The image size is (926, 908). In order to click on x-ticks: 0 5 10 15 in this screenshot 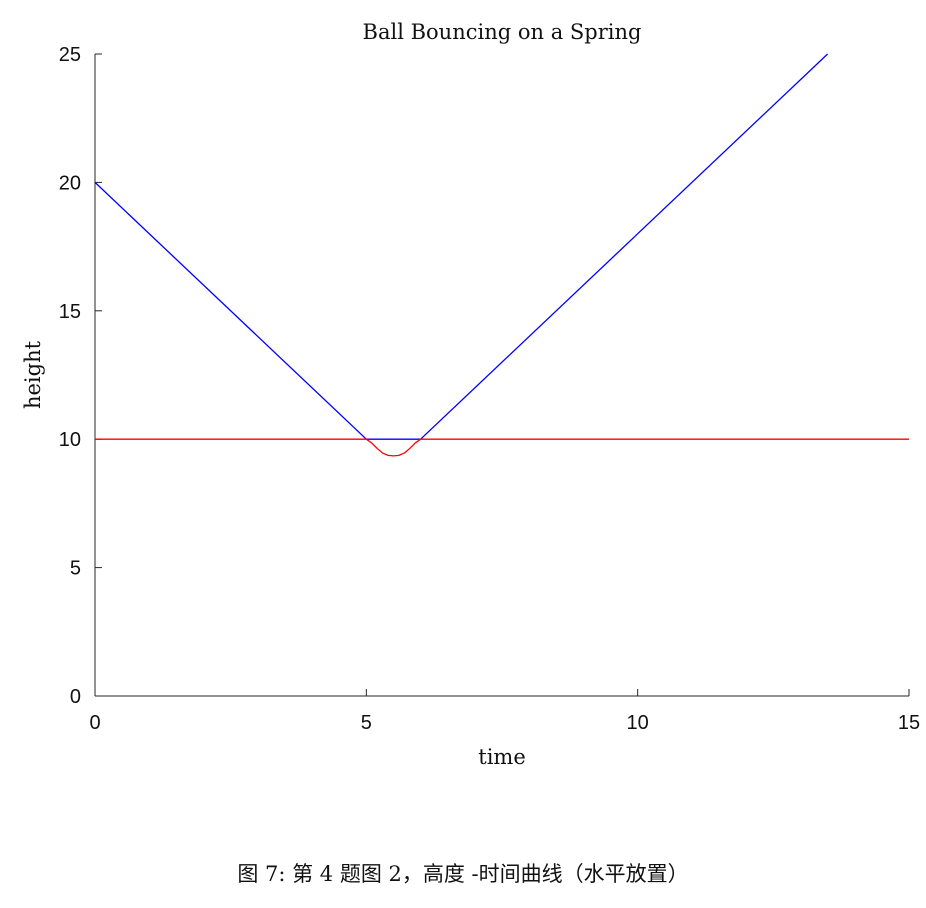, I will do `click(504, 711)`.